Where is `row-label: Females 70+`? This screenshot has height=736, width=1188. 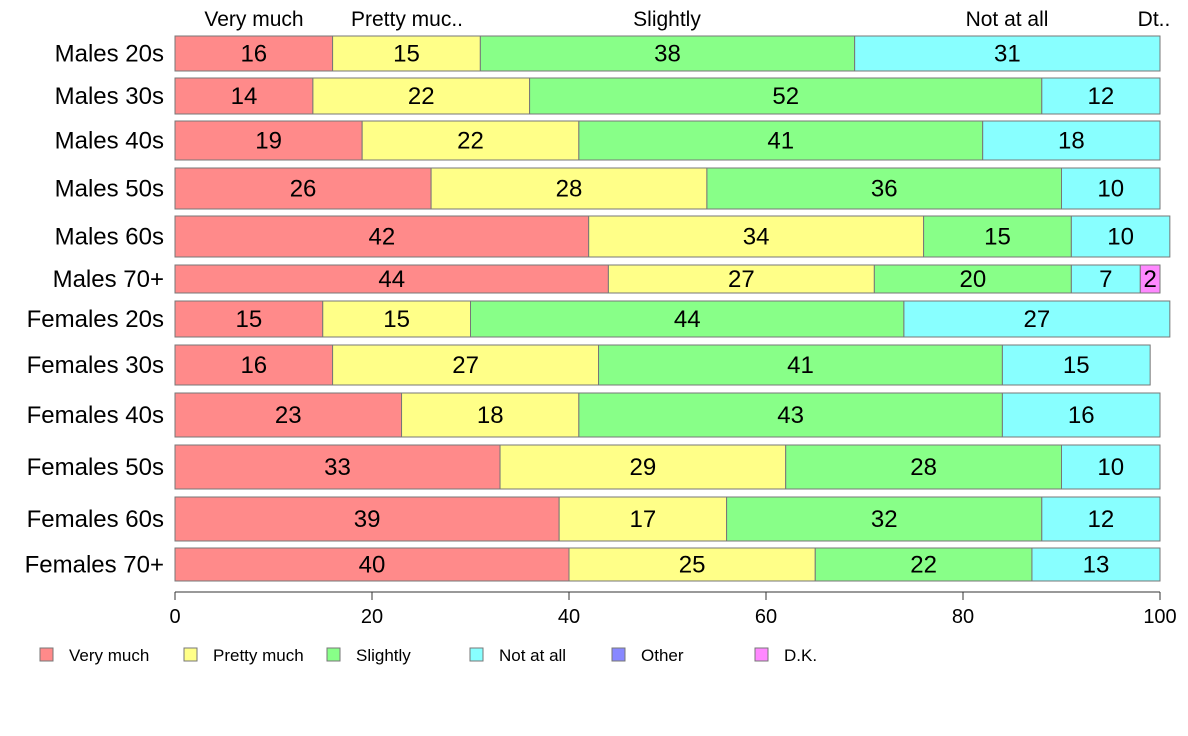 row-label: Females 70+ is located at coordinates (94, 565).